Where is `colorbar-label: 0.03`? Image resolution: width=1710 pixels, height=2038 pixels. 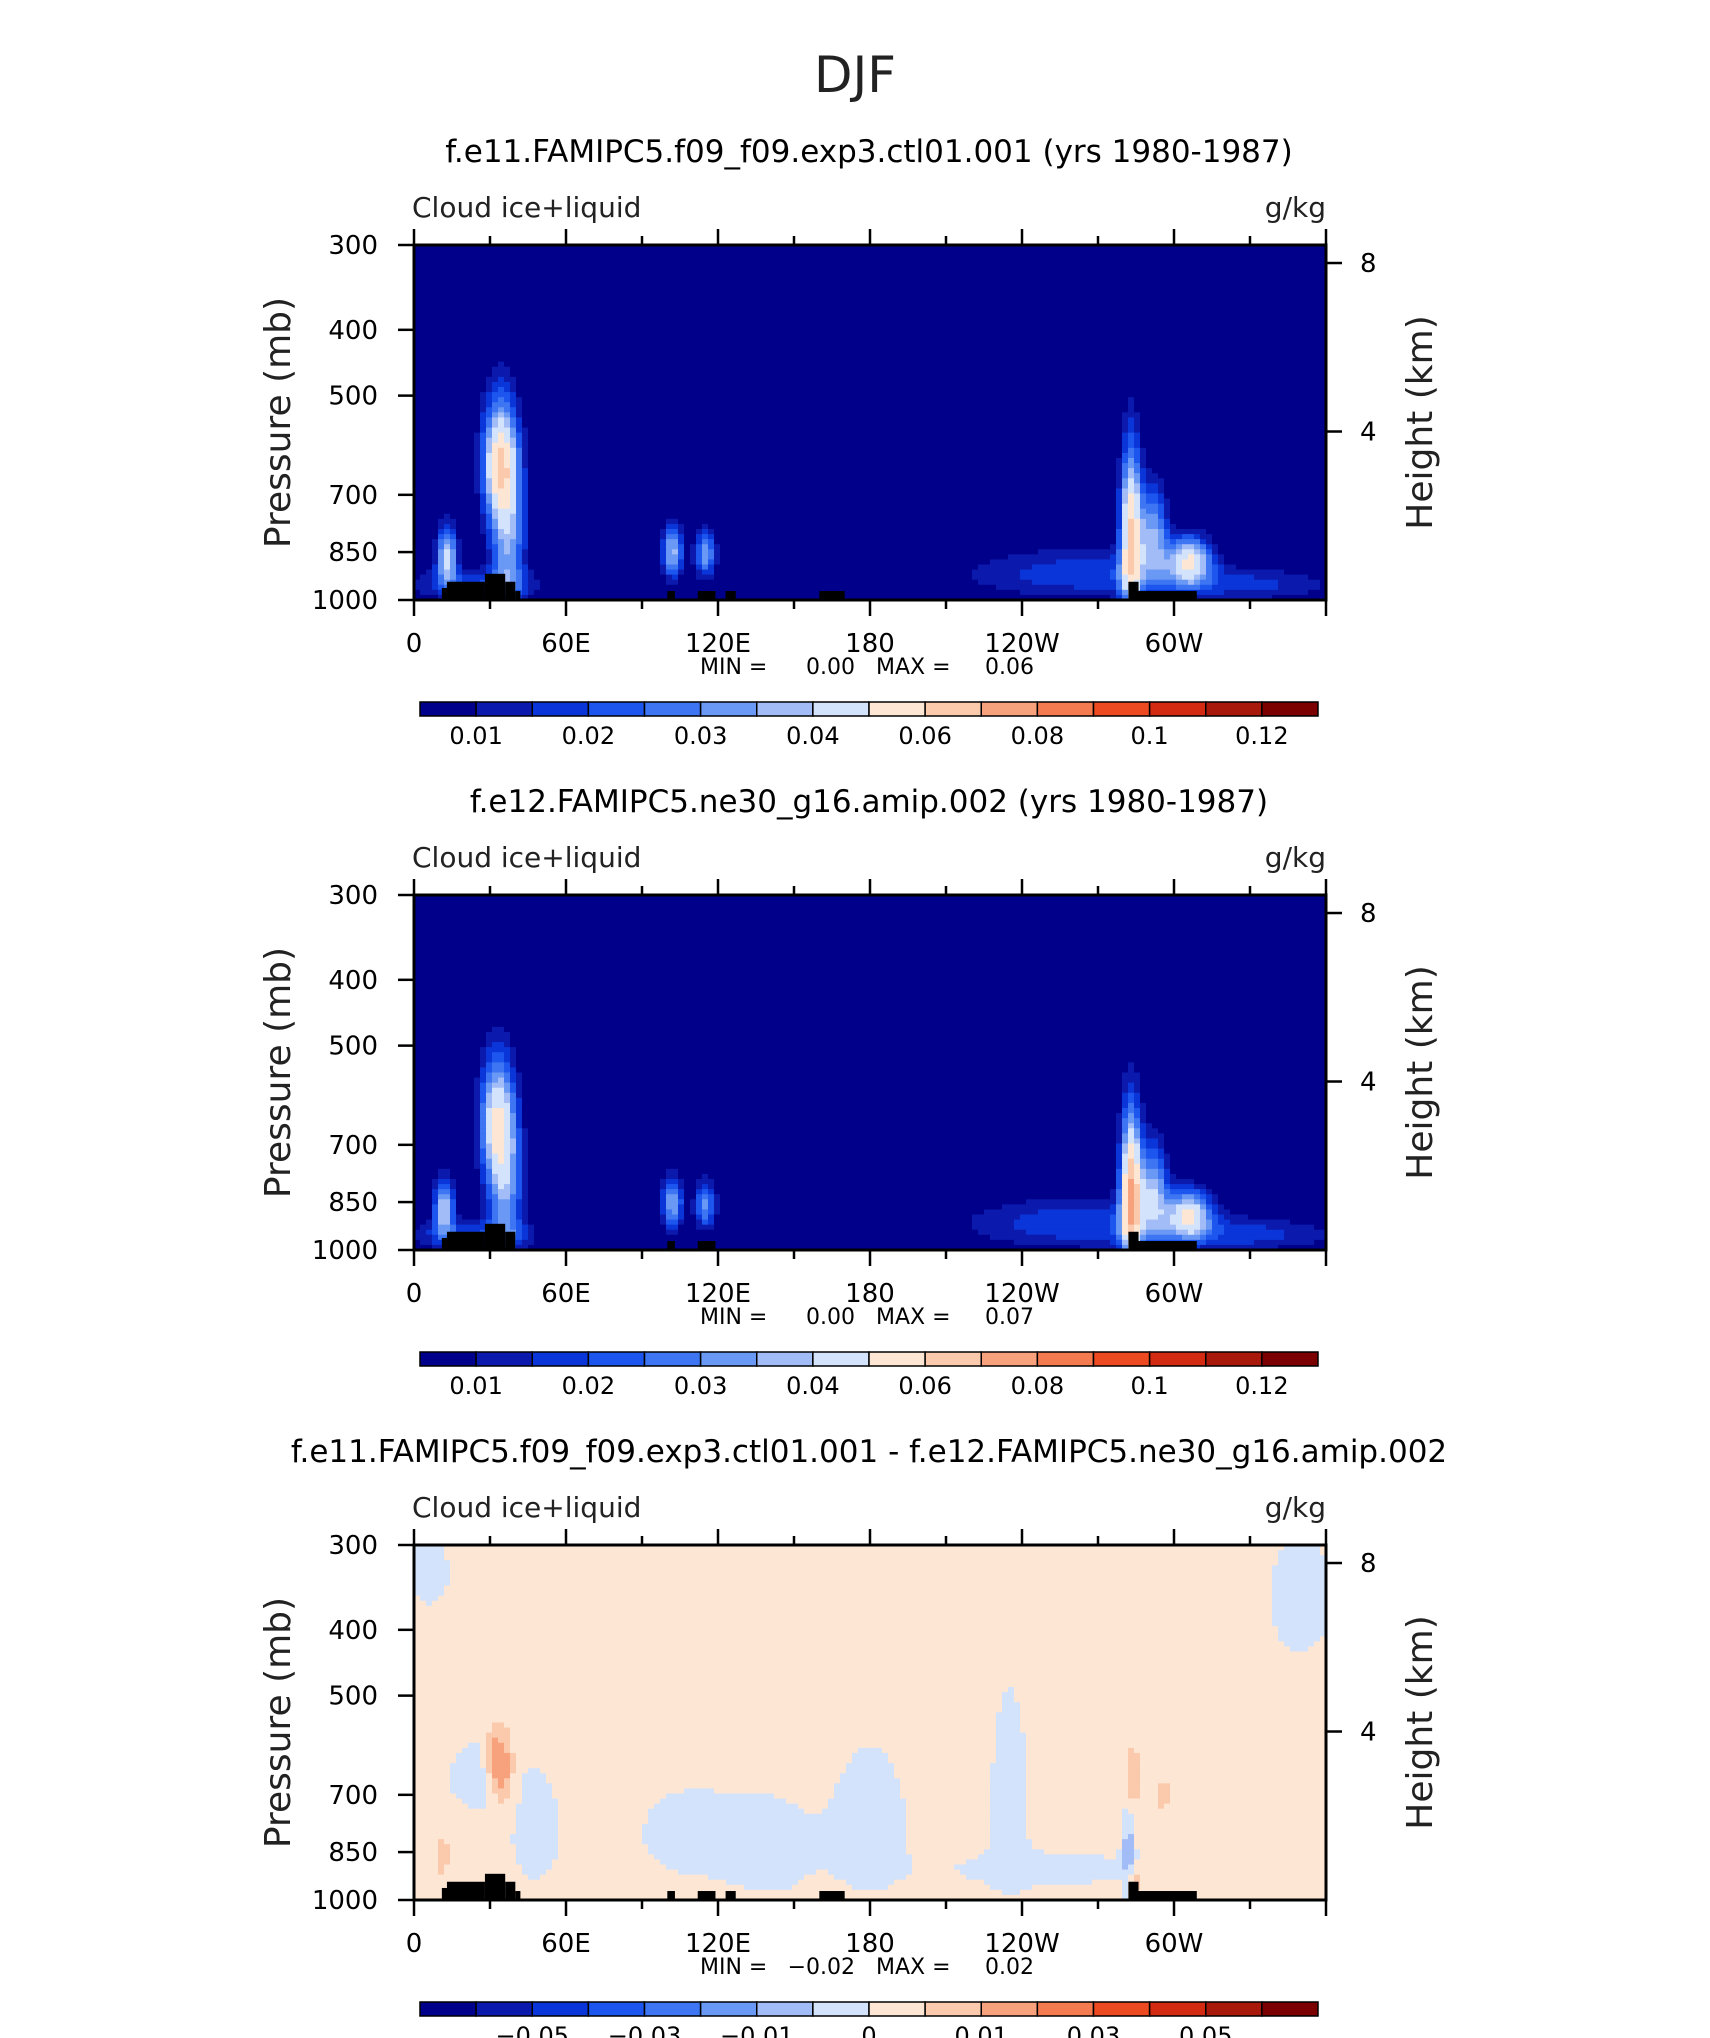
colorbar-label: 0.03 is located at coordinates (700, 736).